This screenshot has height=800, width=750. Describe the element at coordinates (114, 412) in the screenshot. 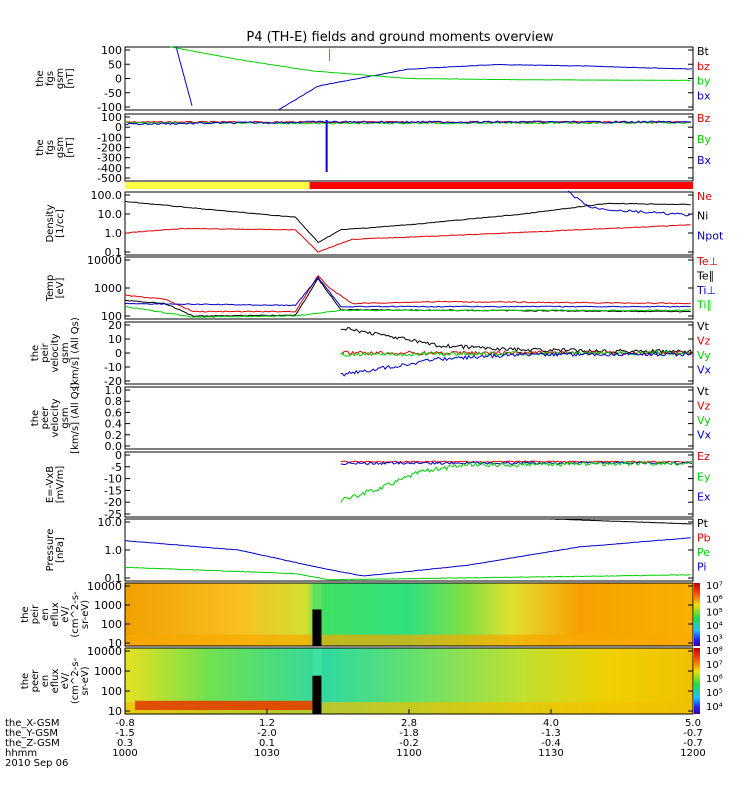

I see `y-tick-label: 0.6` at that location.